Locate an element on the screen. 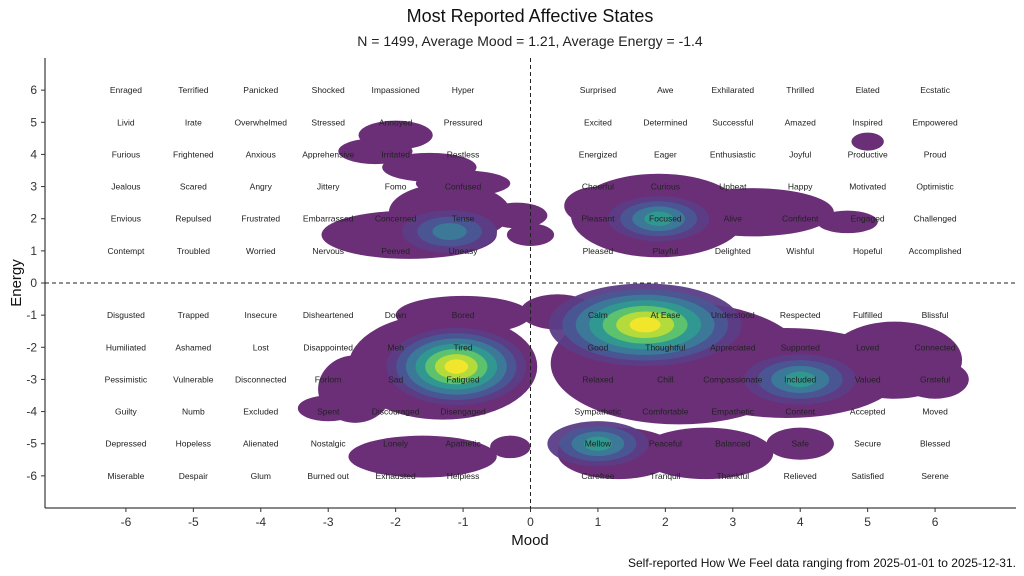 Image resolution: width=1024 pixels, height=576 pixels. emotion-label: Safe is located at coordinates (800, 444).